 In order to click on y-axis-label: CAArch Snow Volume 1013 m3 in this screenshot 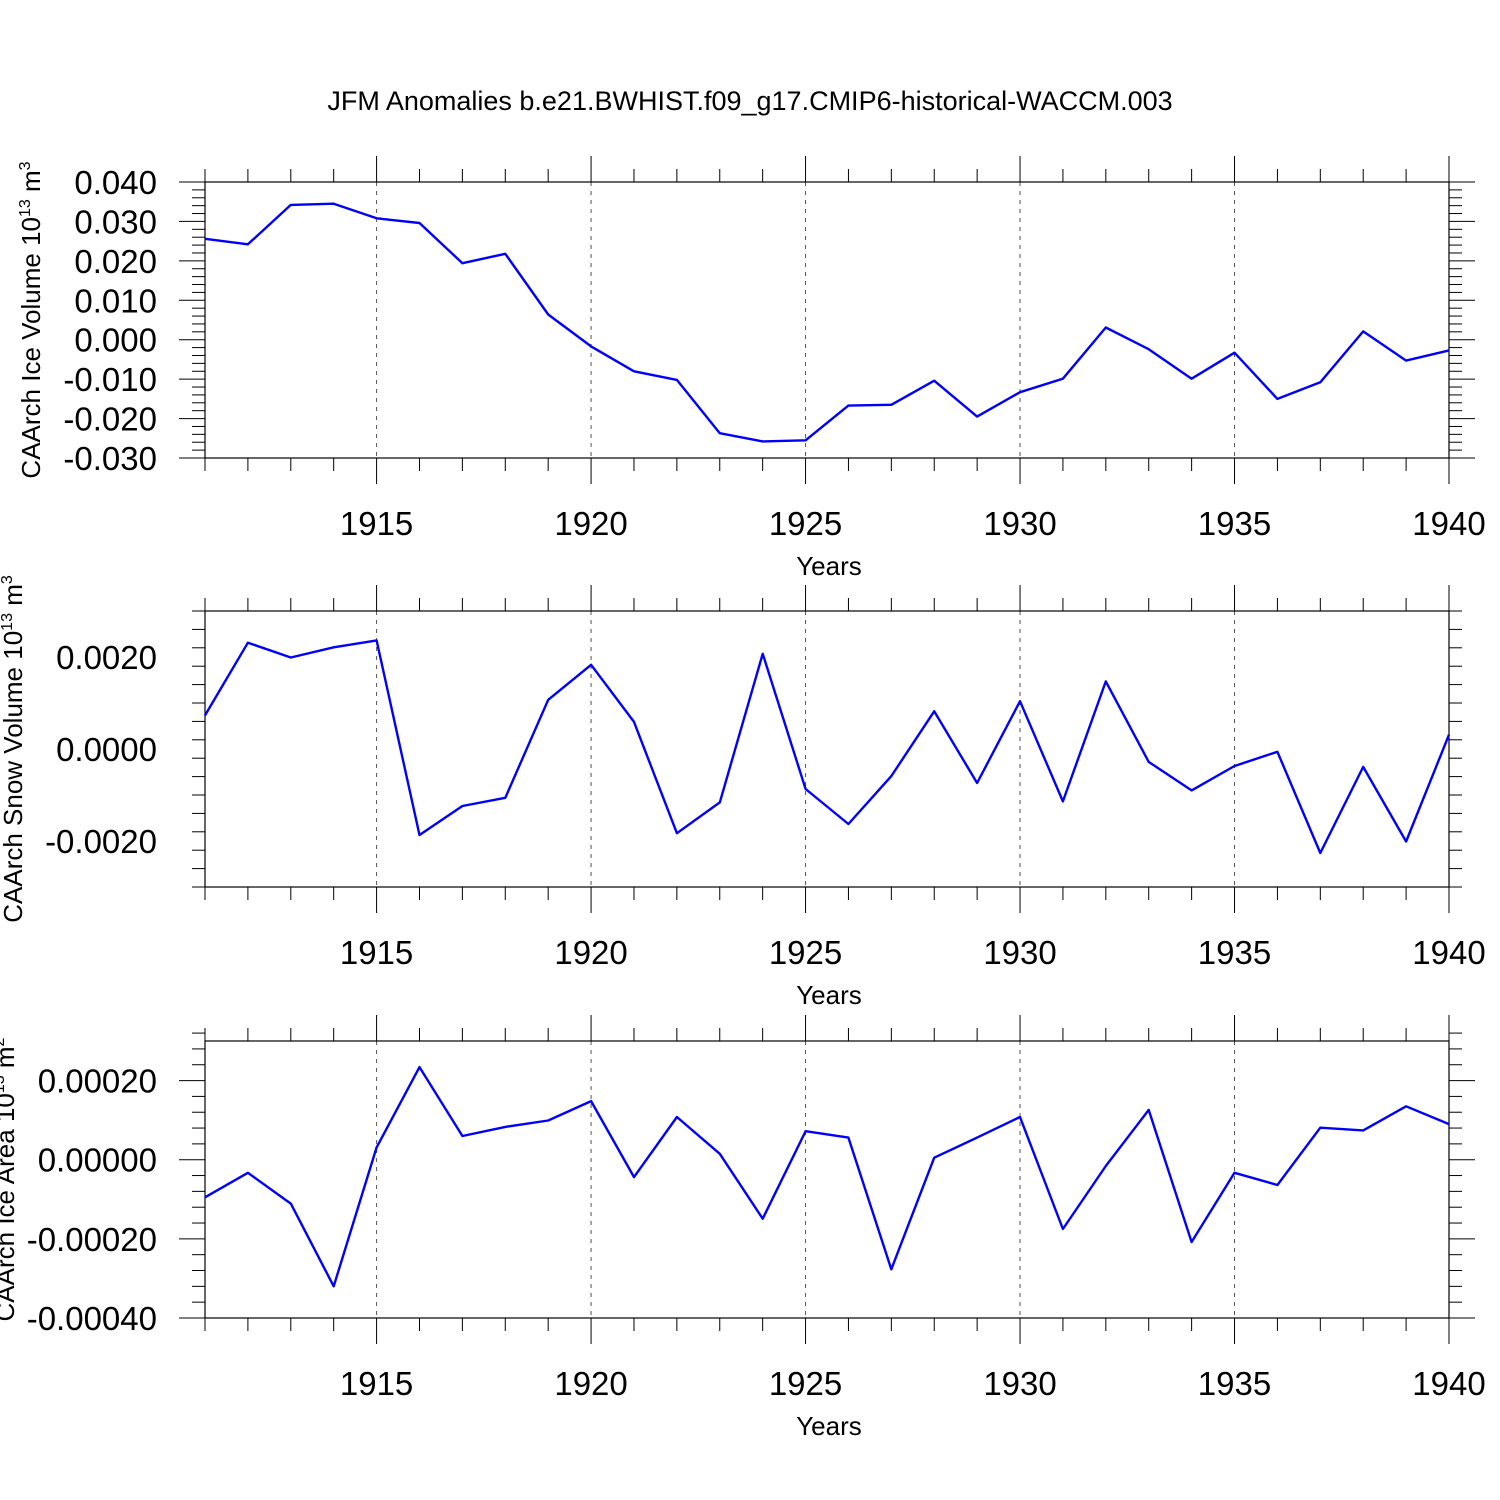, I will do `click(14, 749)`.